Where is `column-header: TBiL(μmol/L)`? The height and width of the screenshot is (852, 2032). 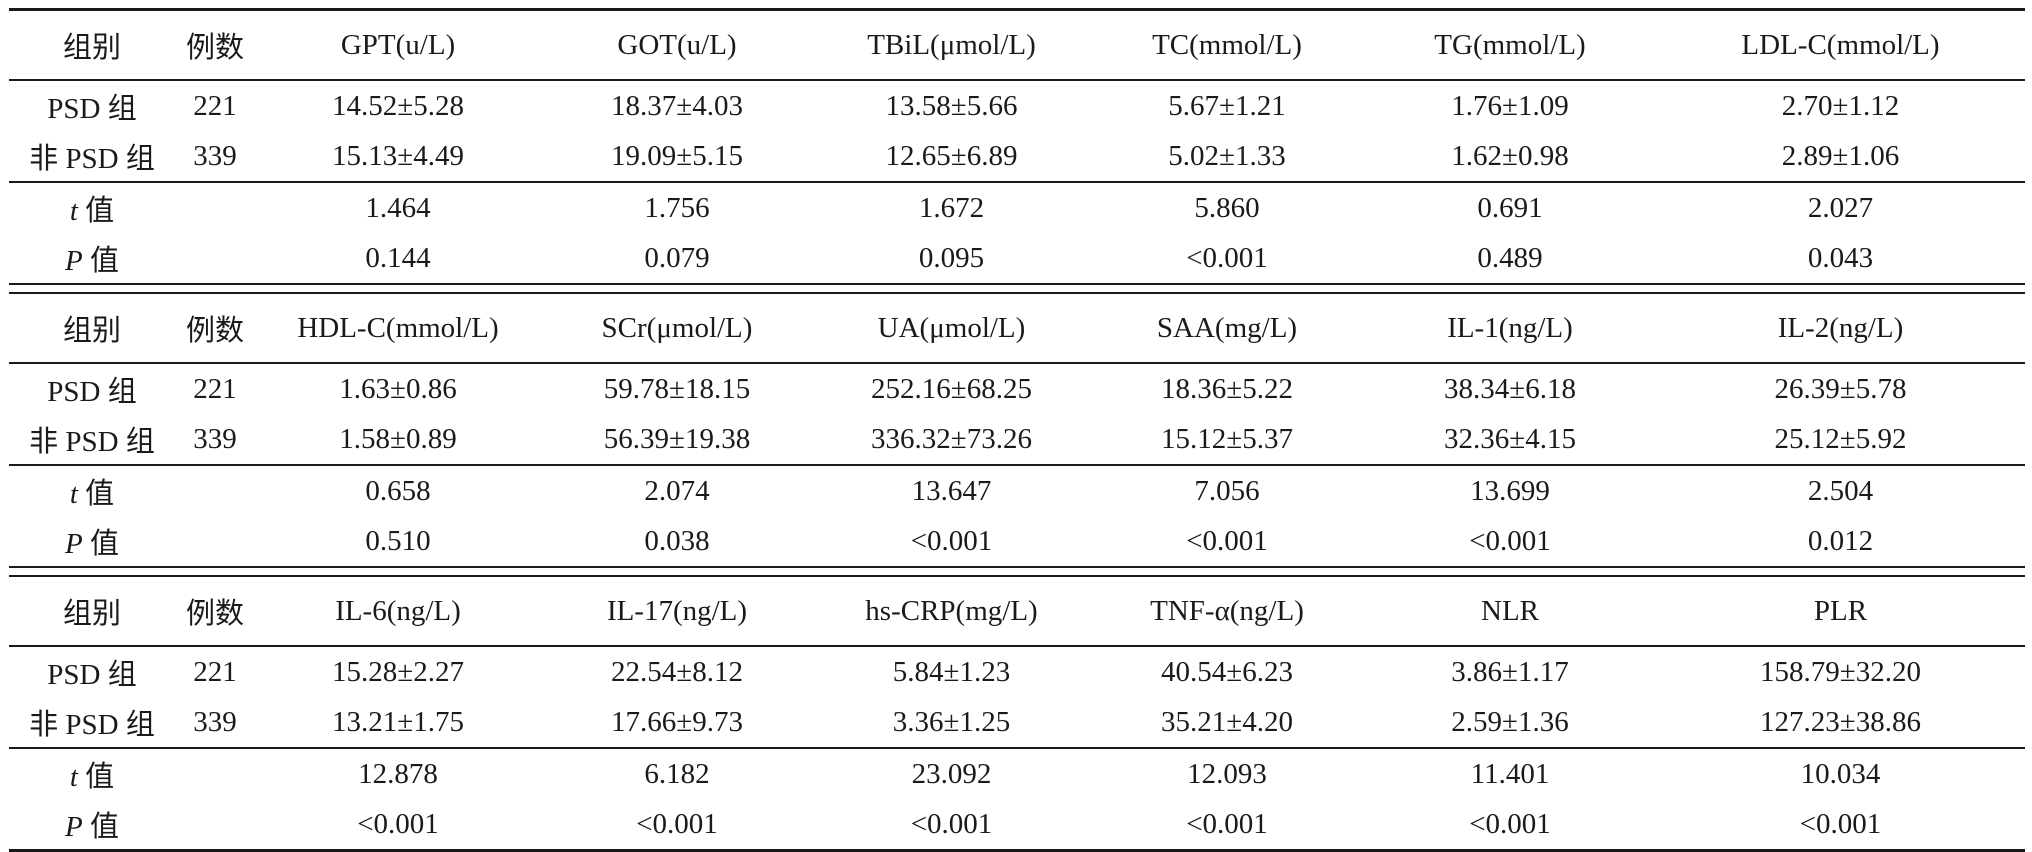 column-header: TBiL(μmol/L) is located at coordinates (951, 44).